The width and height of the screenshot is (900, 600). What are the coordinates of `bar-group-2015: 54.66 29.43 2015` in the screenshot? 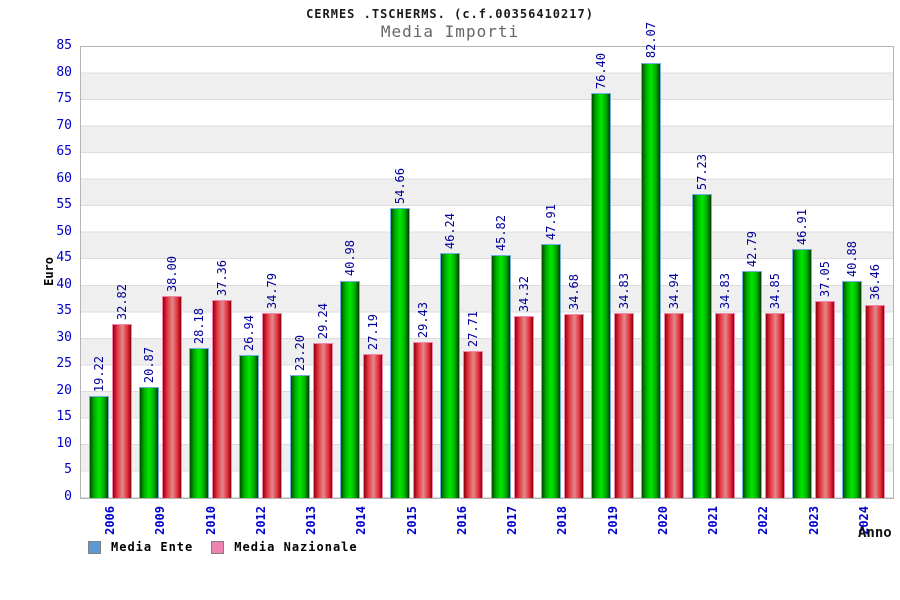 It's located at (412, 291).